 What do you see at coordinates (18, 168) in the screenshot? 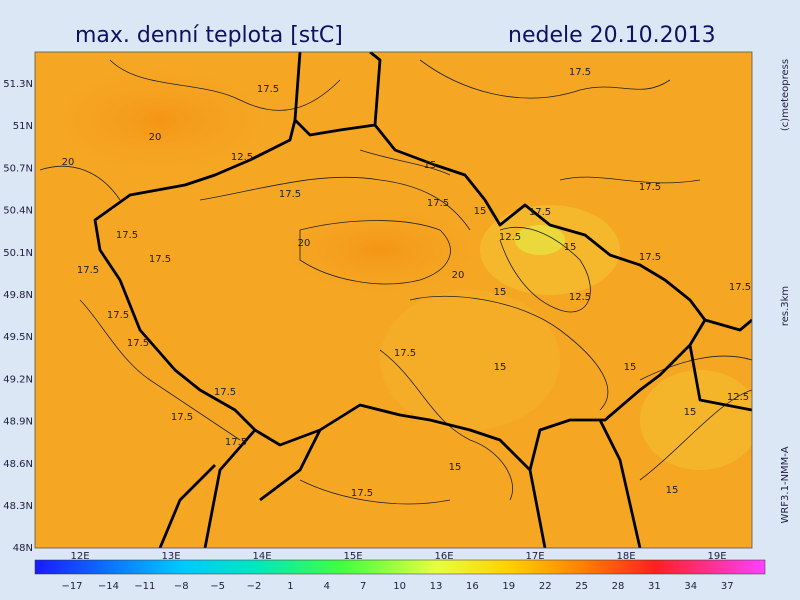
I see `lat-label: 50.7N` at bounding box center [18, 168].